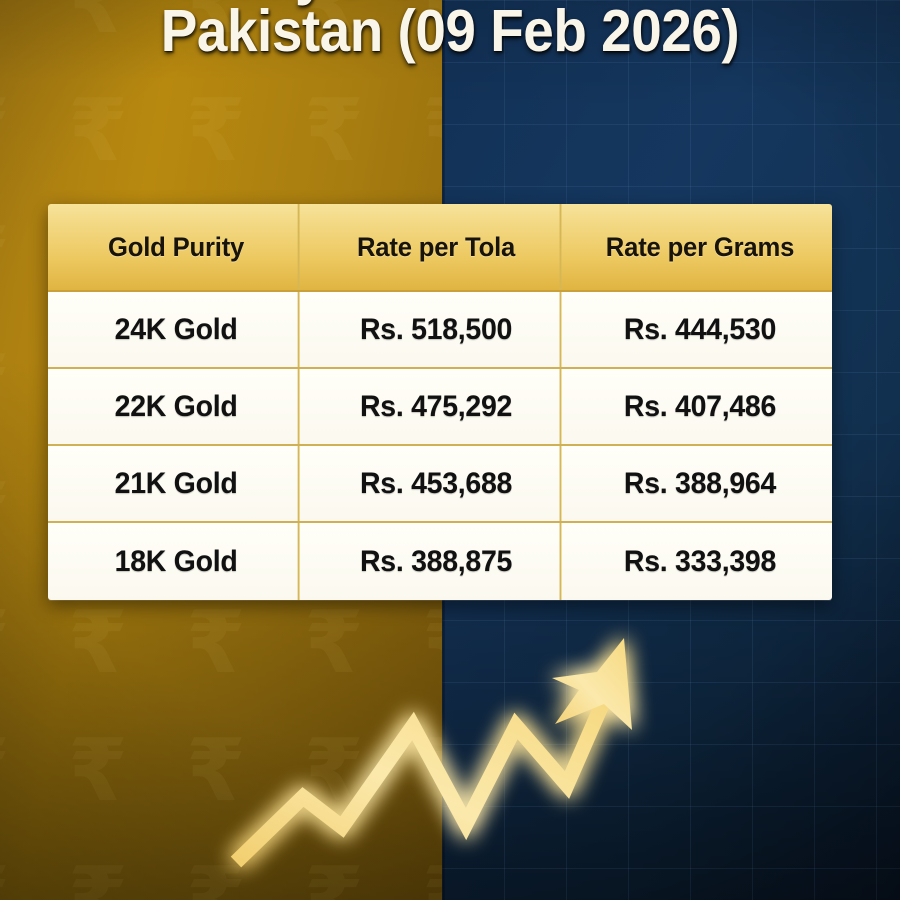 The image size is (900, 900). Describe the element at coordinates (177, 483) in the screenshot. I see `cell-purity: 21K Gold` at that location.